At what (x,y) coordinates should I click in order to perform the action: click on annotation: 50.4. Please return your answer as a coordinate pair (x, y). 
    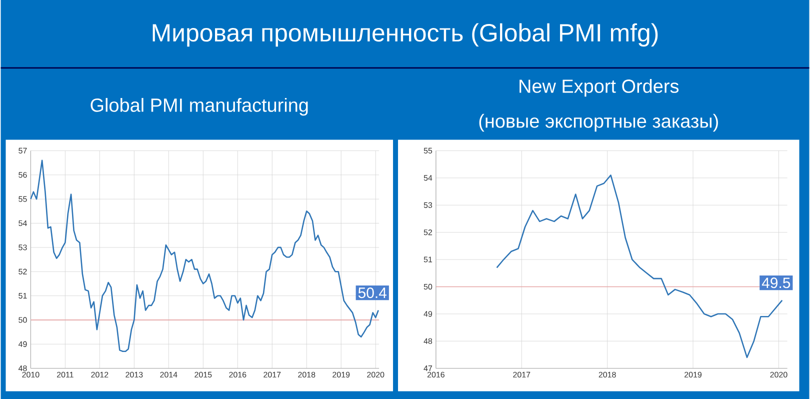
    Looking at the image, I should click on (372, 292).